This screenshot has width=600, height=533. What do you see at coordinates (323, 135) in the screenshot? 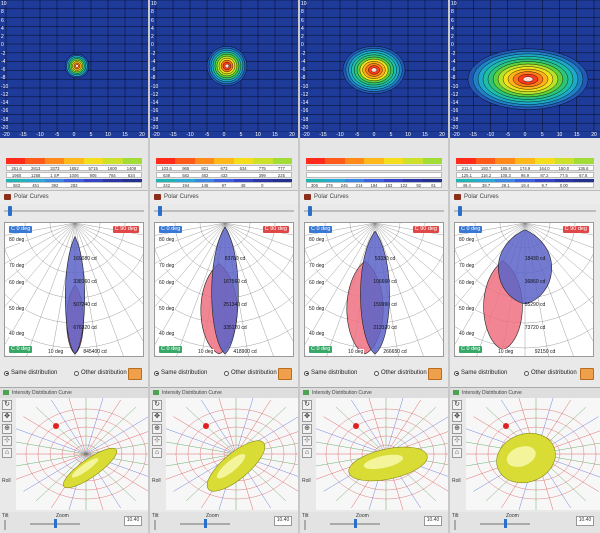
I see `x-tick: -15` at bounding box center [323, 135].